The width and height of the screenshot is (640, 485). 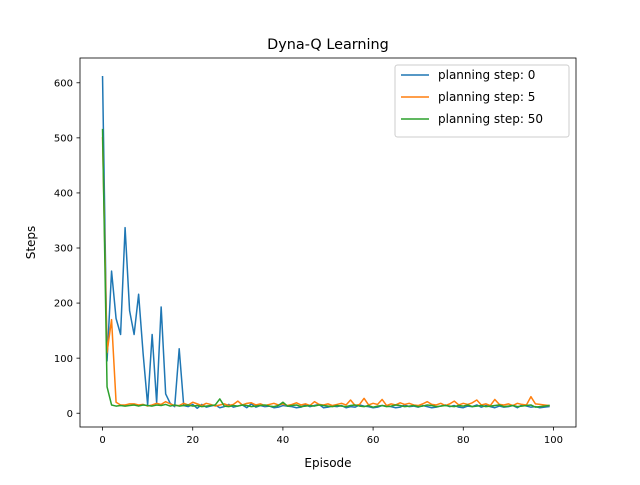 What do you see at coordinates (63, 83) in the screenshot?
I see `y-tick-label: 600` at bounding box center [63, 83].